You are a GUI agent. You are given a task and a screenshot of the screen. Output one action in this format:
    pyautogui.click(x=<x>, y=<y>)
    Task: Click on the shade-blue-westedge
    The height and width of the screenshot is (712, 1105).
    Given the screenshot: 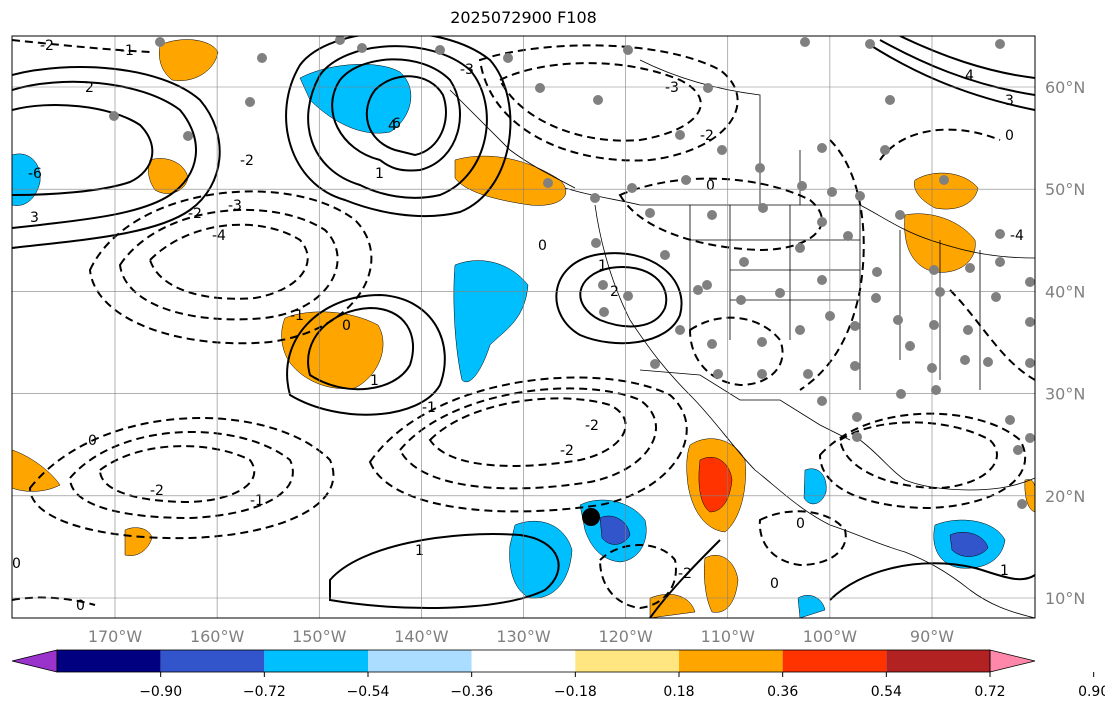 What is the action you would take?
    pyautogui.click(x=26, y=179)
    